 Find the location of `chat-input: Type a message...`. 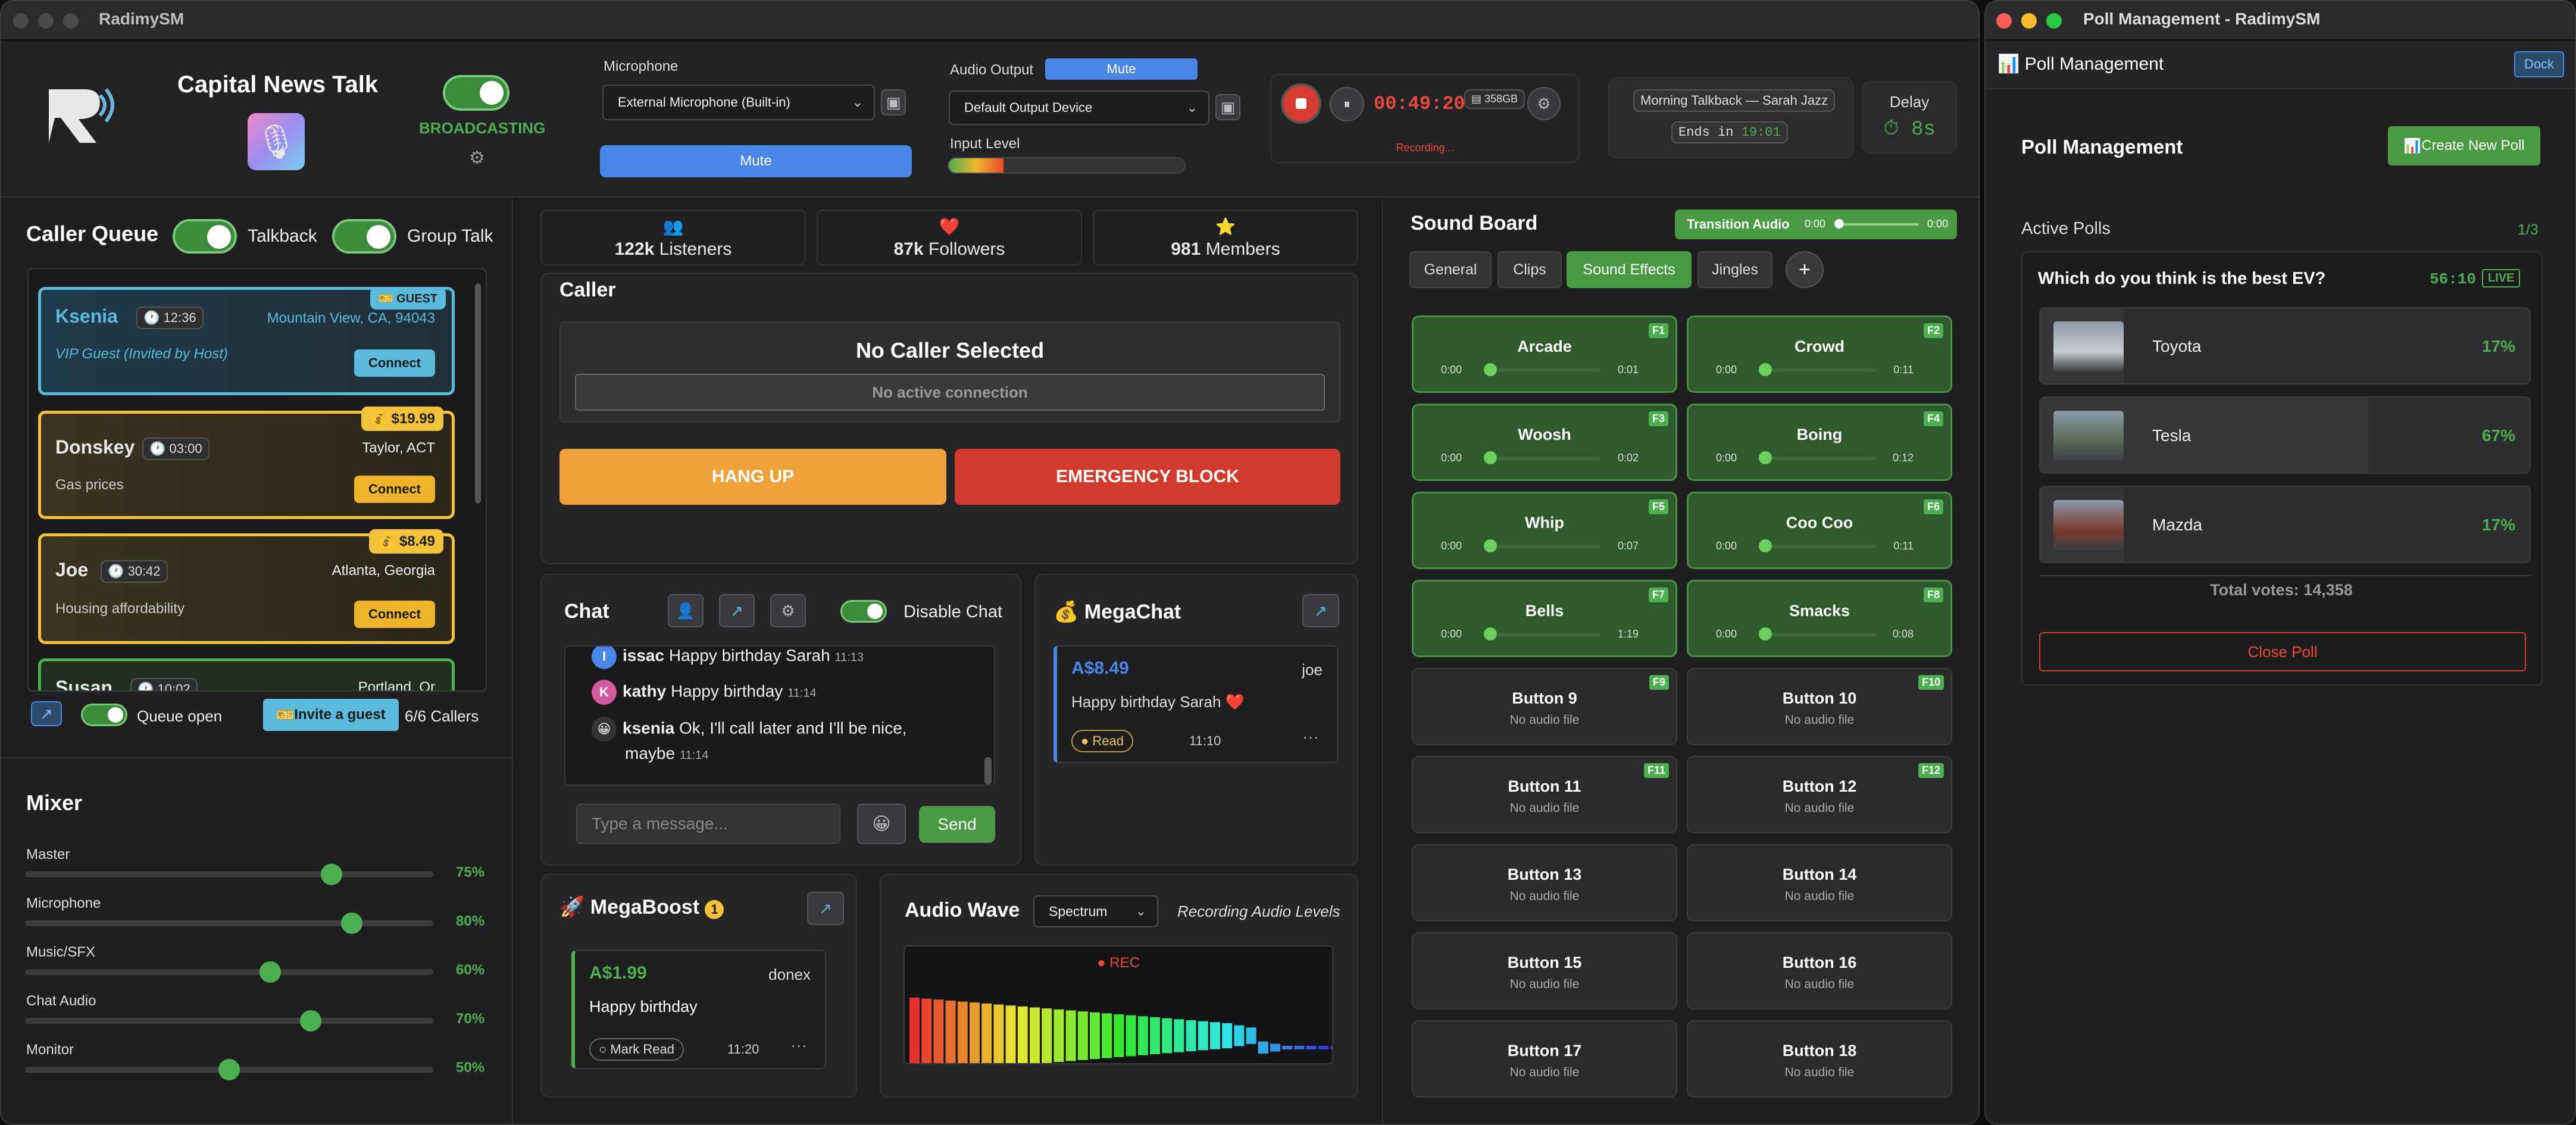

chat-input: Type a message... is located at coordinates (708, 824).